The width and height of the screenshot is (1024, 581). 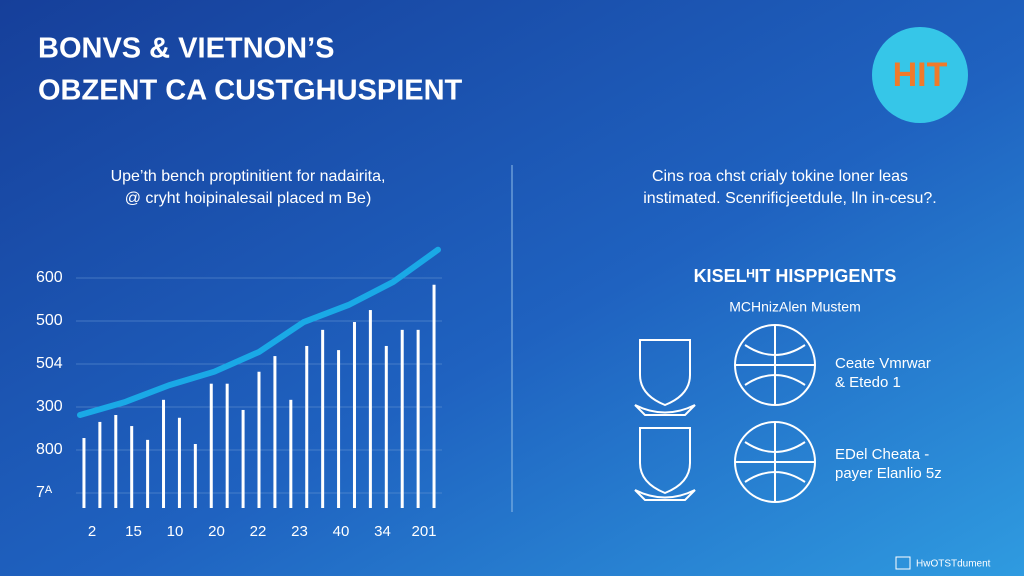 What do you see at coordinates (216, 531) in the screenshot?
I see `x-tick-label: 20` at bounding box center [216, 531].